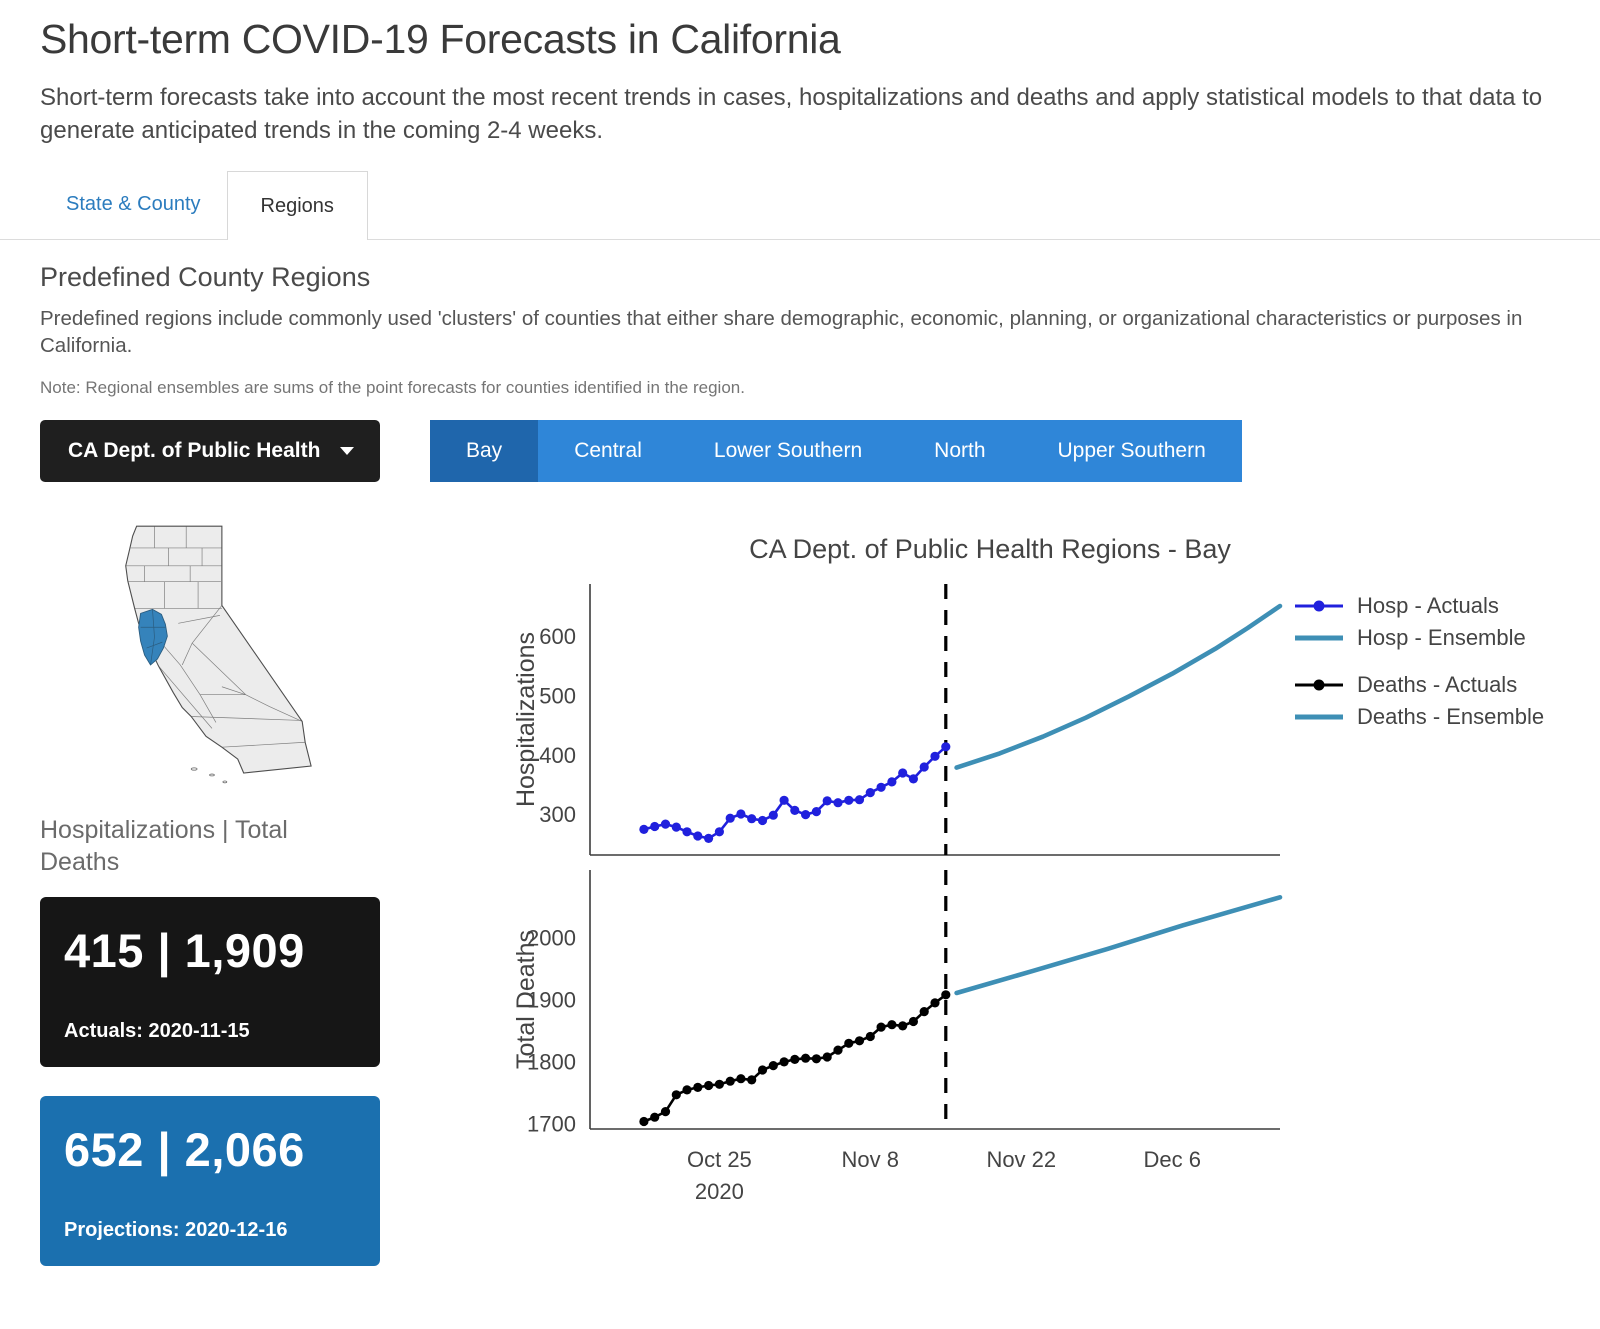 The image size is (1600, 1329). I want to click on legend-label-deaths-actuals: Deaths - Actuals, so click(1437, 684).